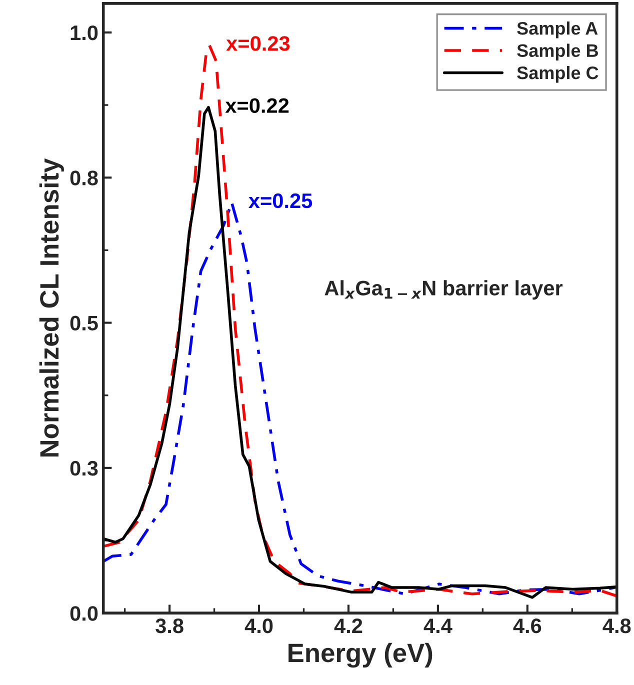 This screenshot has width=634, height=685. I want to click on x-axis-title: Energy (eV), so click(360, 655).